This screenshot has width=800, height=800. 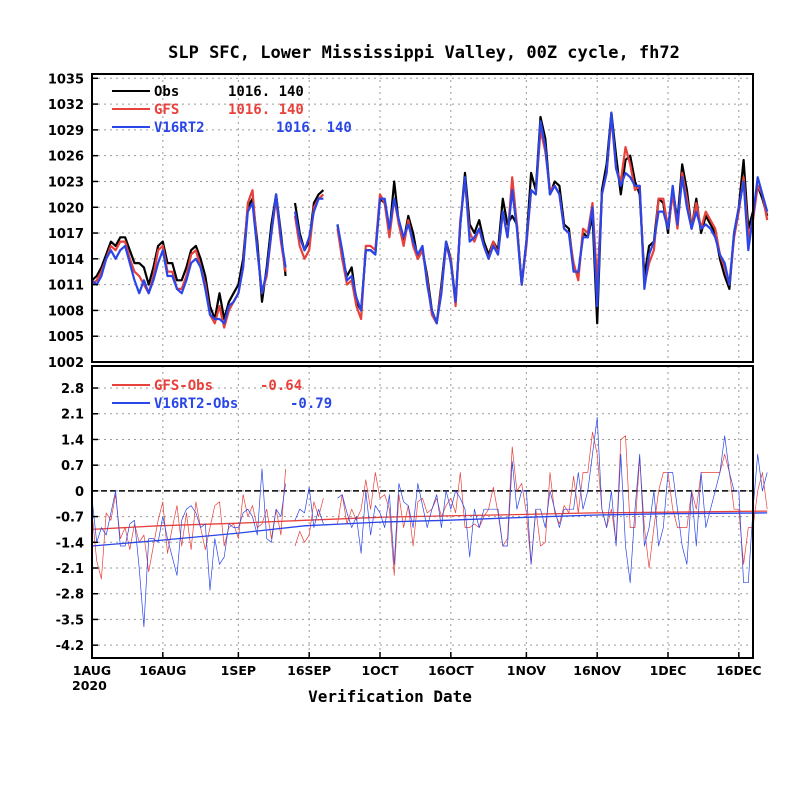 What do you see at coordinates (66, 286) in the screenshot?
I see `top-y-tick-label: 1011` at bounding box center [66, 286].